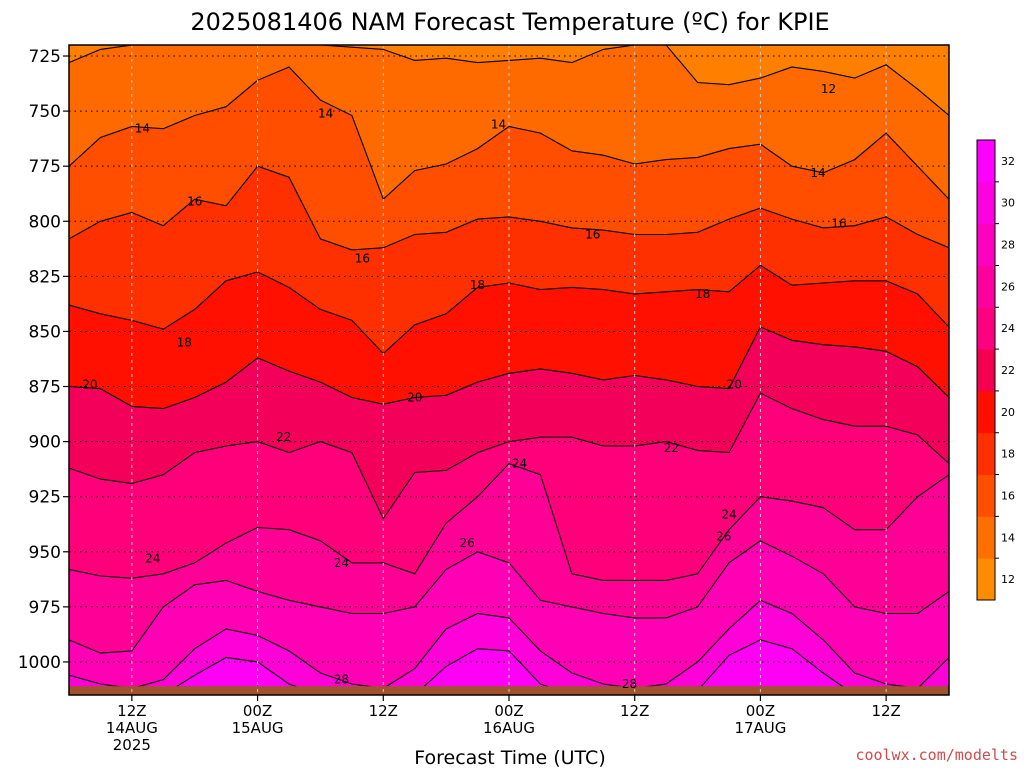 Image resolution: width=1024 pixels, height=768 pixels. What do you see at coordinates (132, 728) in the screenshot?
I see `x-tick-label: 14AUG` at bounding box center [132, 728].